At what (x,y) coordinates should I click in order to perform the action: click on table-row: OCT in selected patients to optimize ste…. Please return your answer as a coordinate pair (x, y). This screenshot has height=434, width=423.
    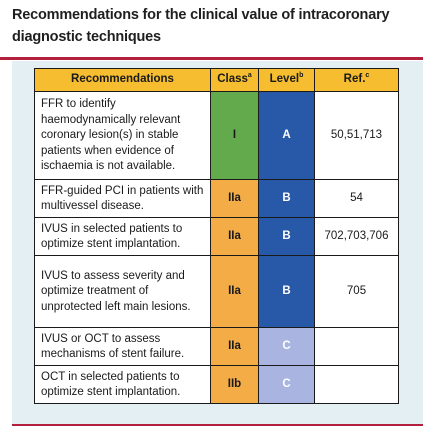
    Looking at the image, I should click on (216, 384).